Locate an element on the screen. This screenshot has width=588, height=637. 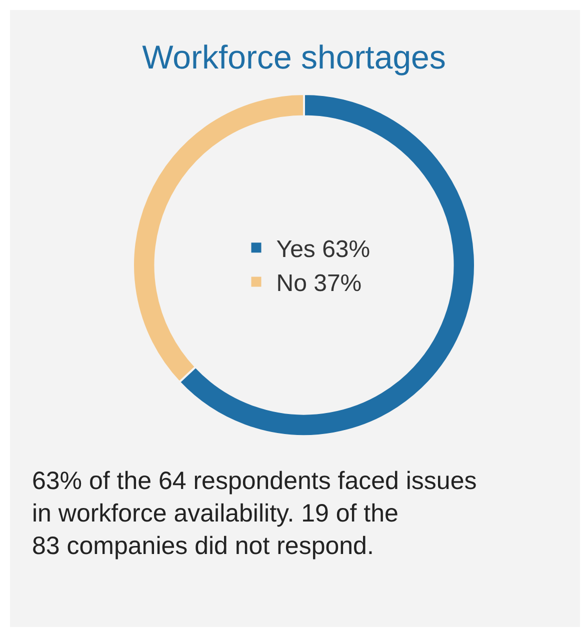
text: 63% of the 64 respondents faced issues in workforce availability. 19 of the 83 companies did not respond. is located at coordinates (254, 513).